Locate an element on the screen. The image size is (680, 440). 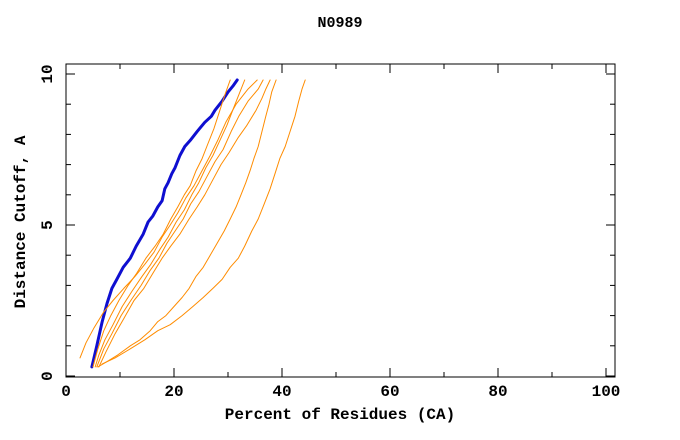
x-tick-label: 100 is located at coordinates (606, 392).